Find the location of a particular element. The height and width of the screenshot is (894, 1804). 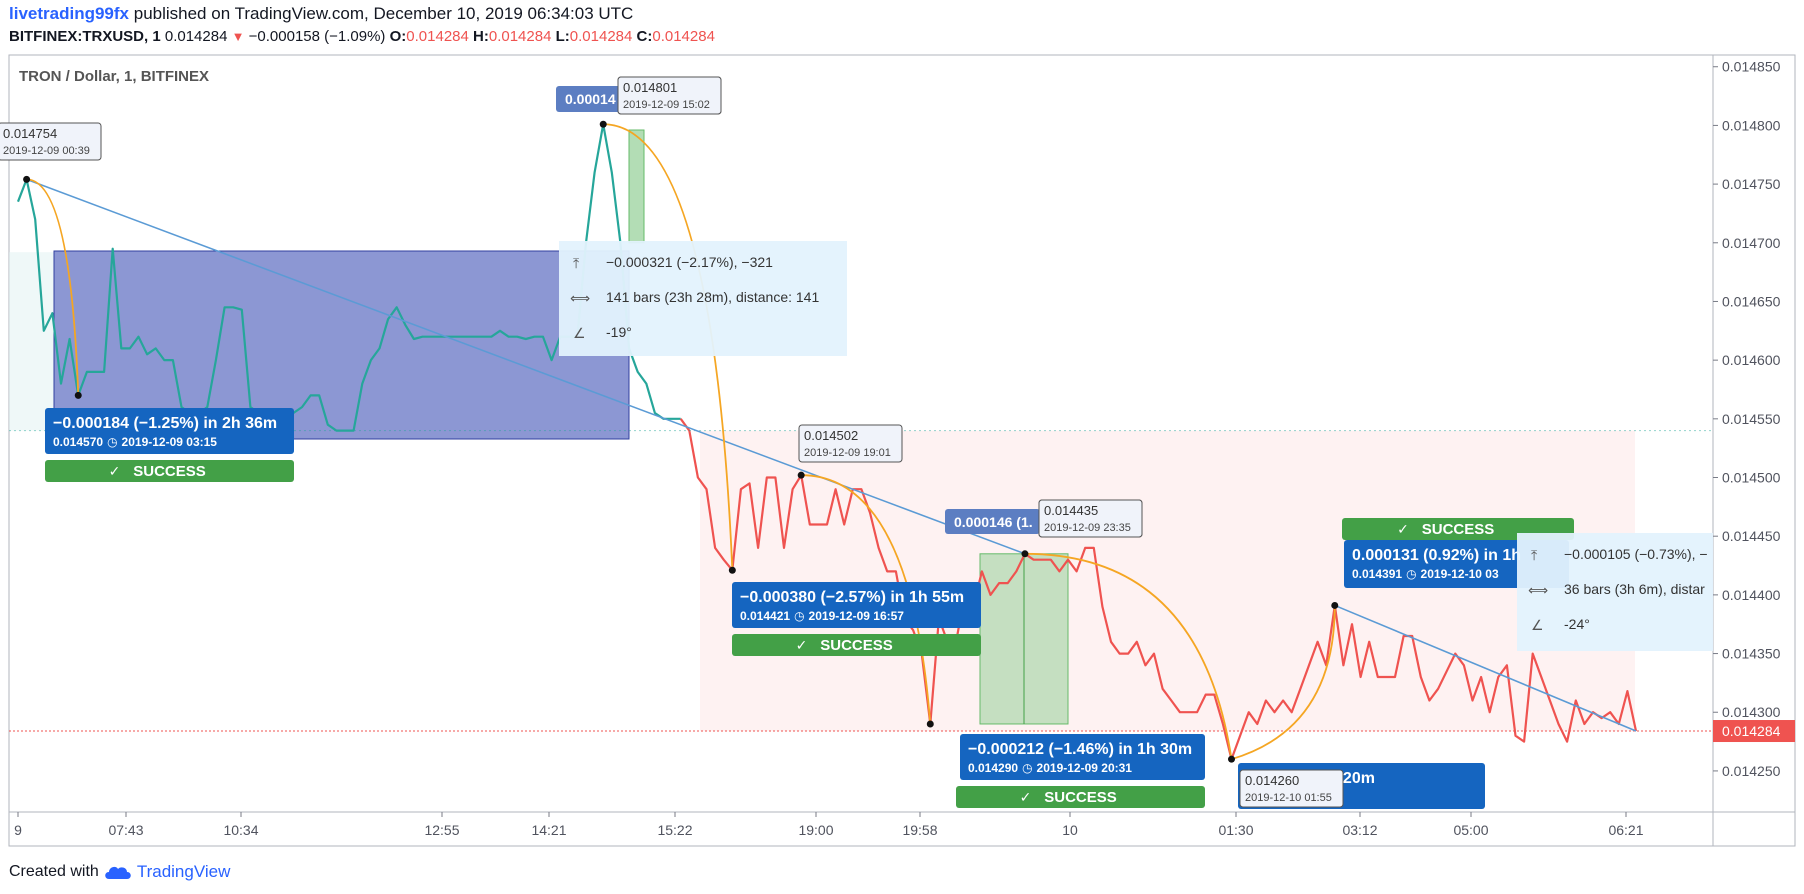

angle-icon-0: ∠ is located at coordinates (579, 333).